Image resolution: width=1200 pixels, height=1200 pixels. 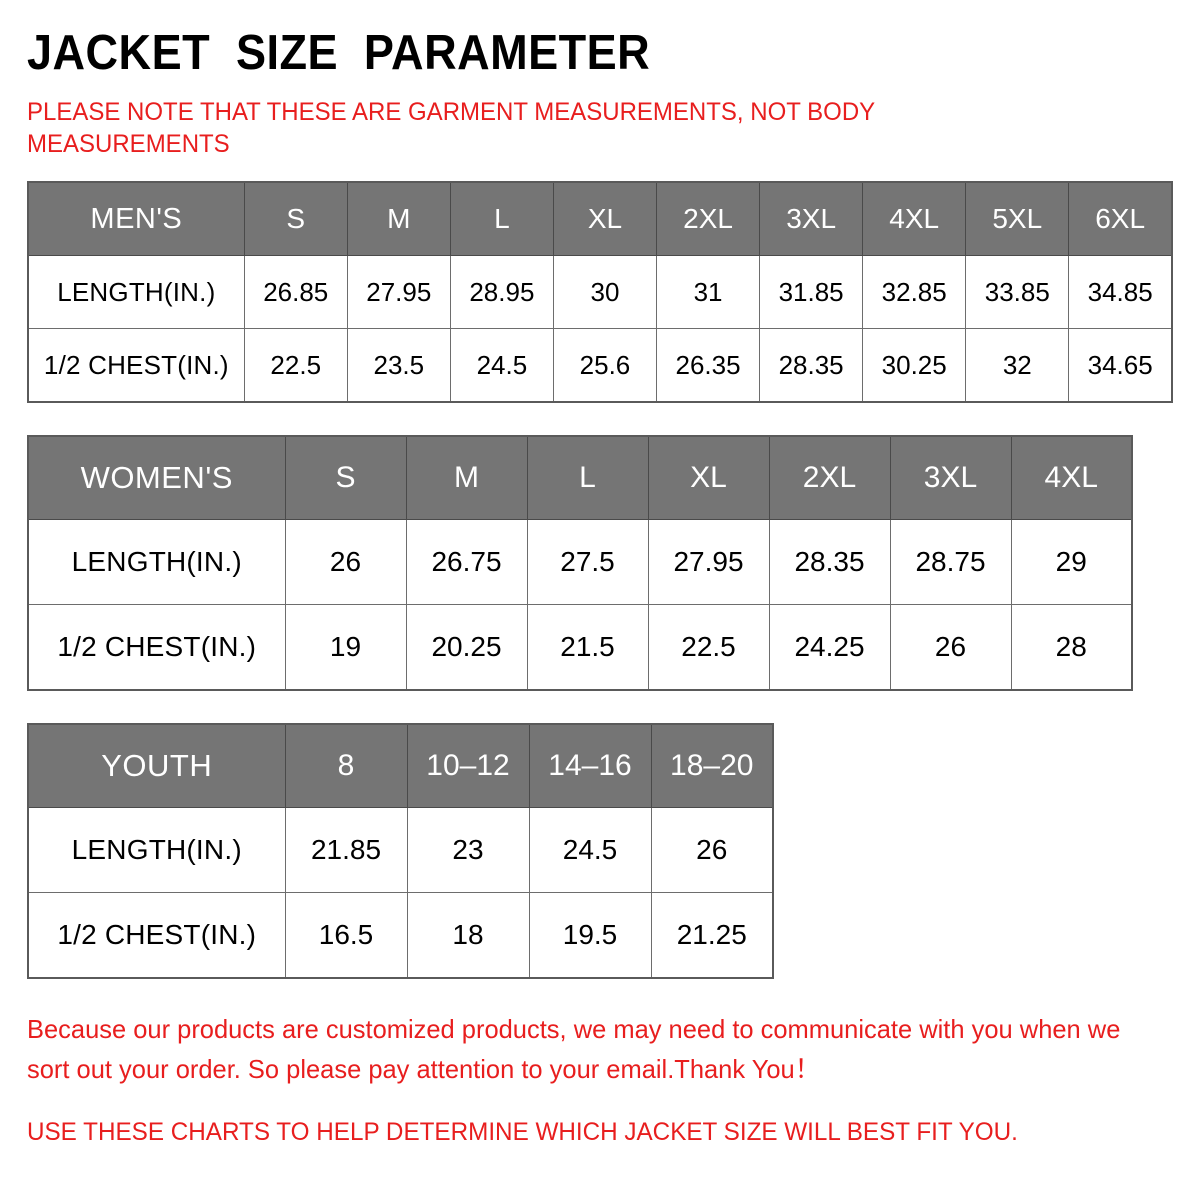 I want to click on cell-value: 24.25, so click(x=829, y=647).